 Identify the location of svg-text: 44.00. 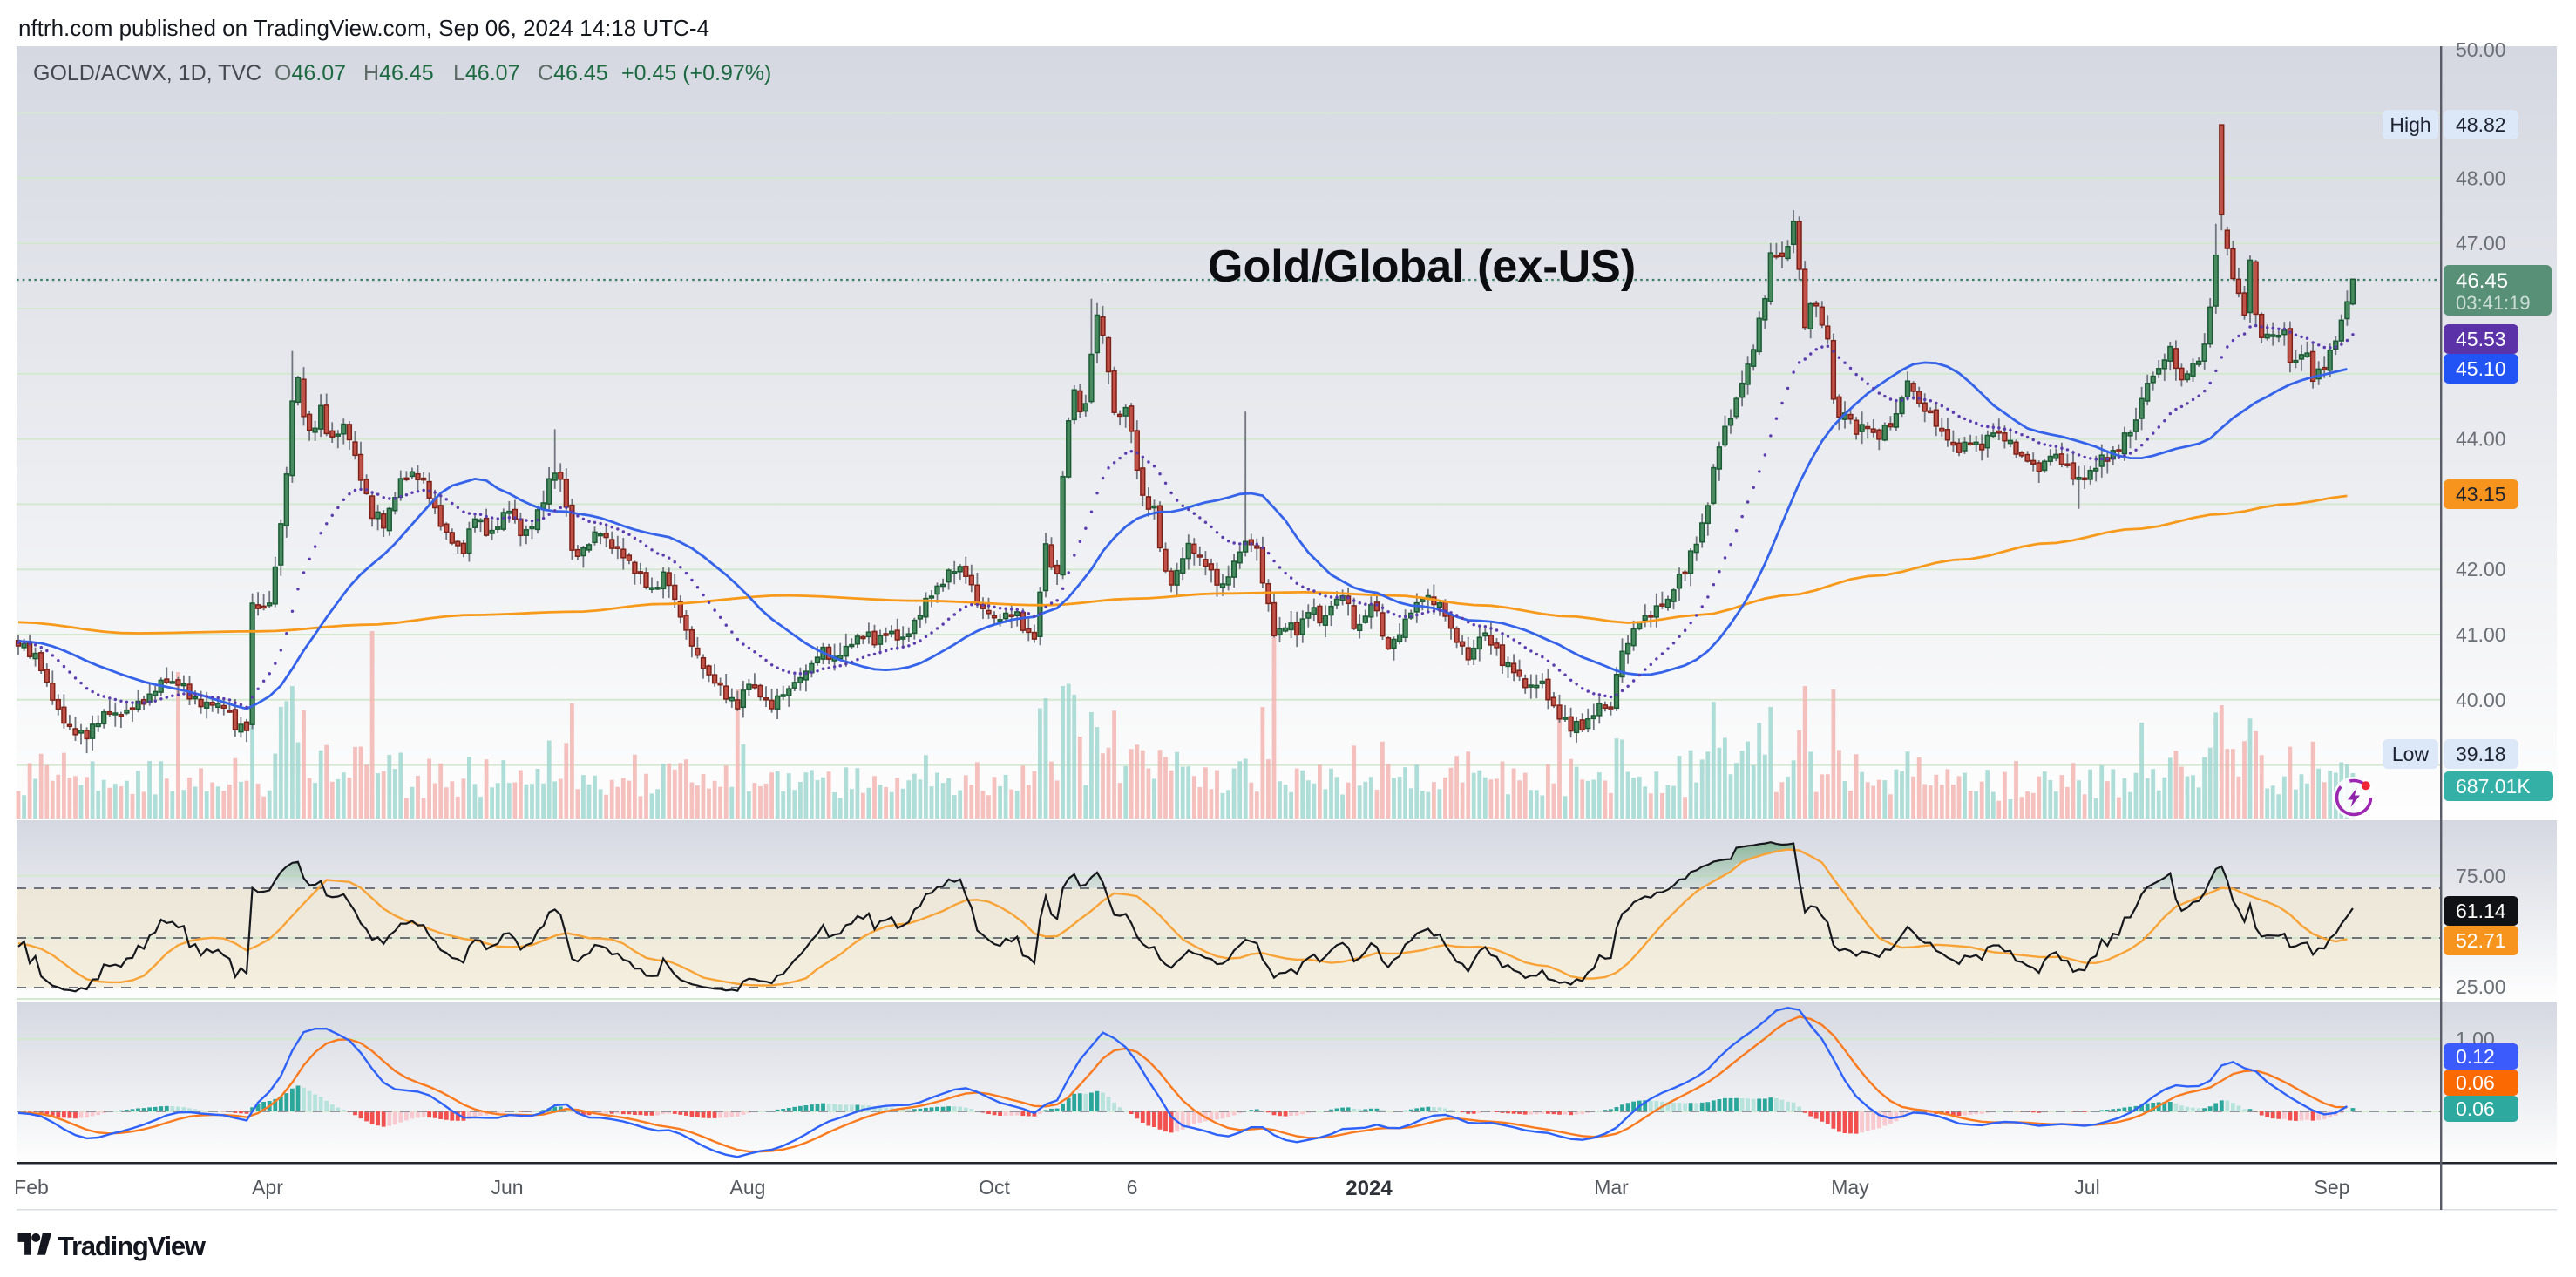
(2481, 440).